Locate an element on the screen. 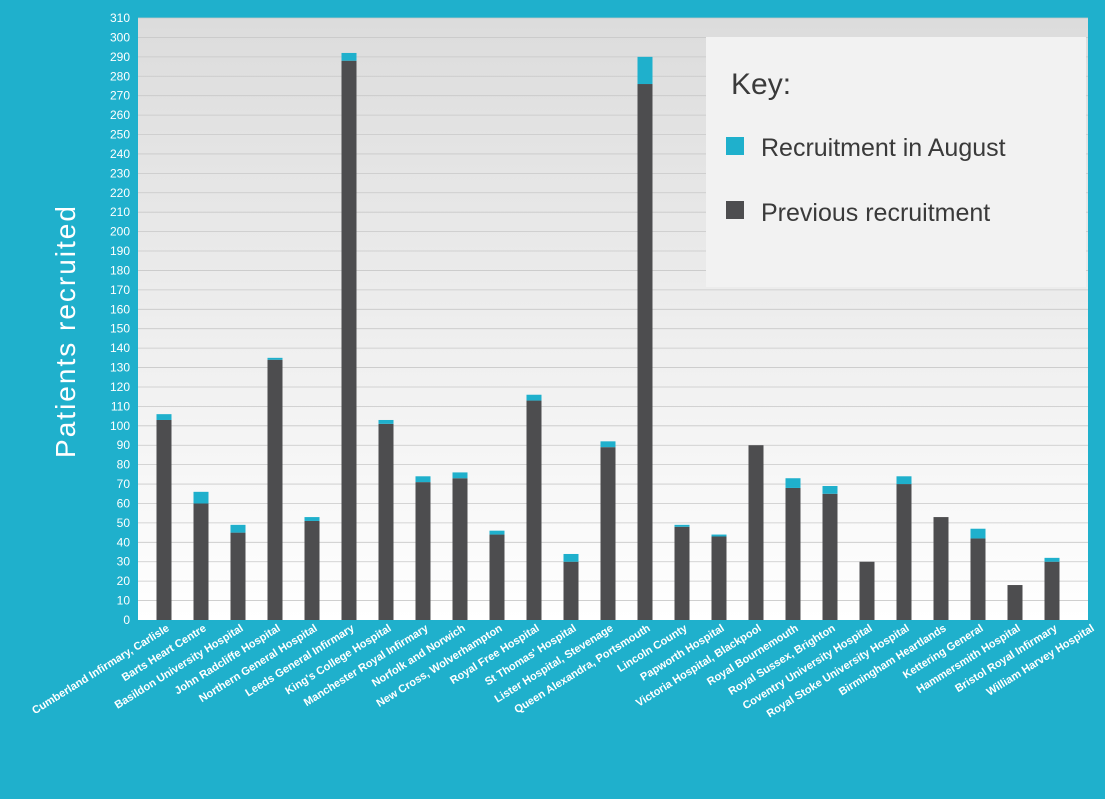 The image size is (1105, 799). y-tick-label: 40 is located at coordinates (124, 542).